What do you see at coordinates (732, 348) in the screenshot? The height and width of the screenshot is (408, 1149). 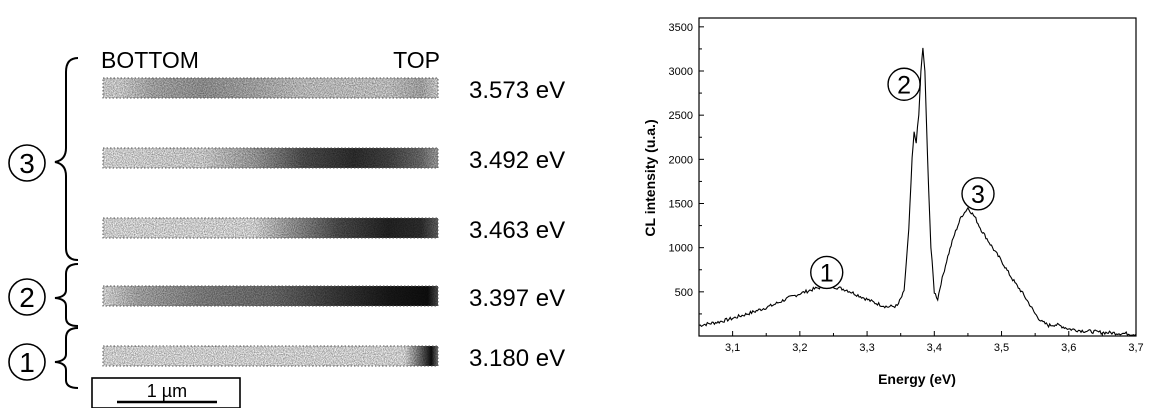 I see `x-tick-label: 3,1` at bounding box center [732, 348].